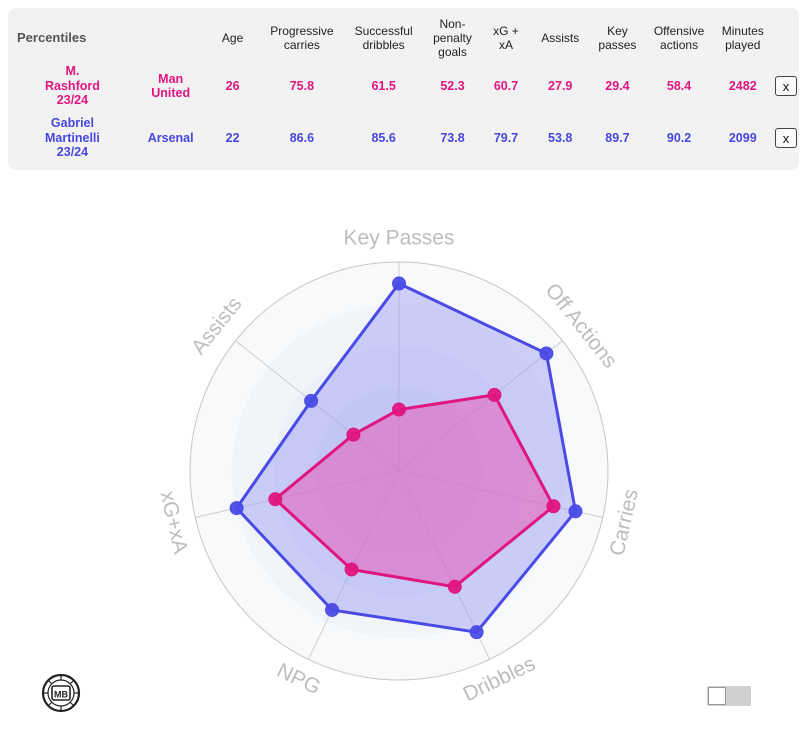 The image size is (809, 732). I want to click on stat-cell: 75.8, so click(302, 85).